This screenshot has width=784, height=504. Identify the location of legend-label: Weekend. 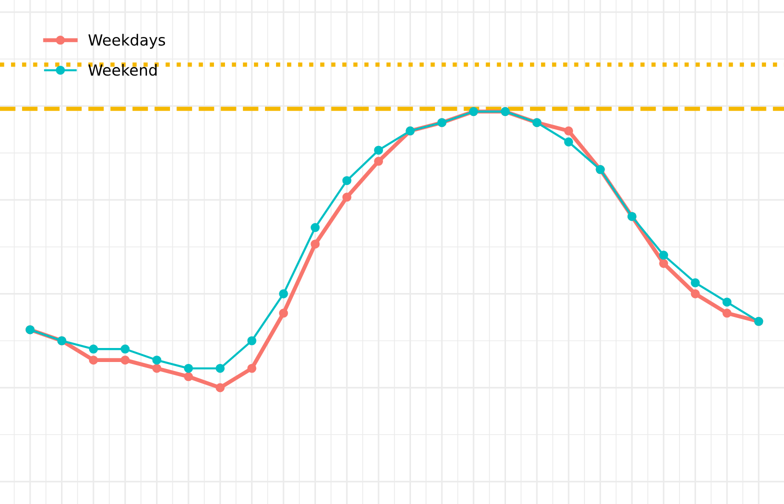
(122, 70).